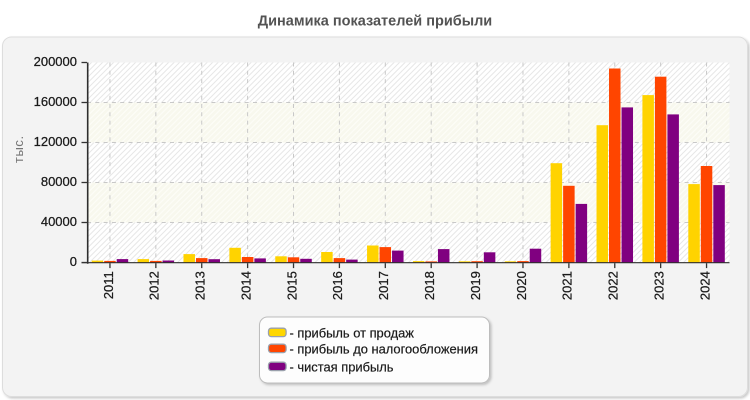 The width and height of the screenshot is (750, 400). I want to click on svg-text: 2011, so click(108, 285).